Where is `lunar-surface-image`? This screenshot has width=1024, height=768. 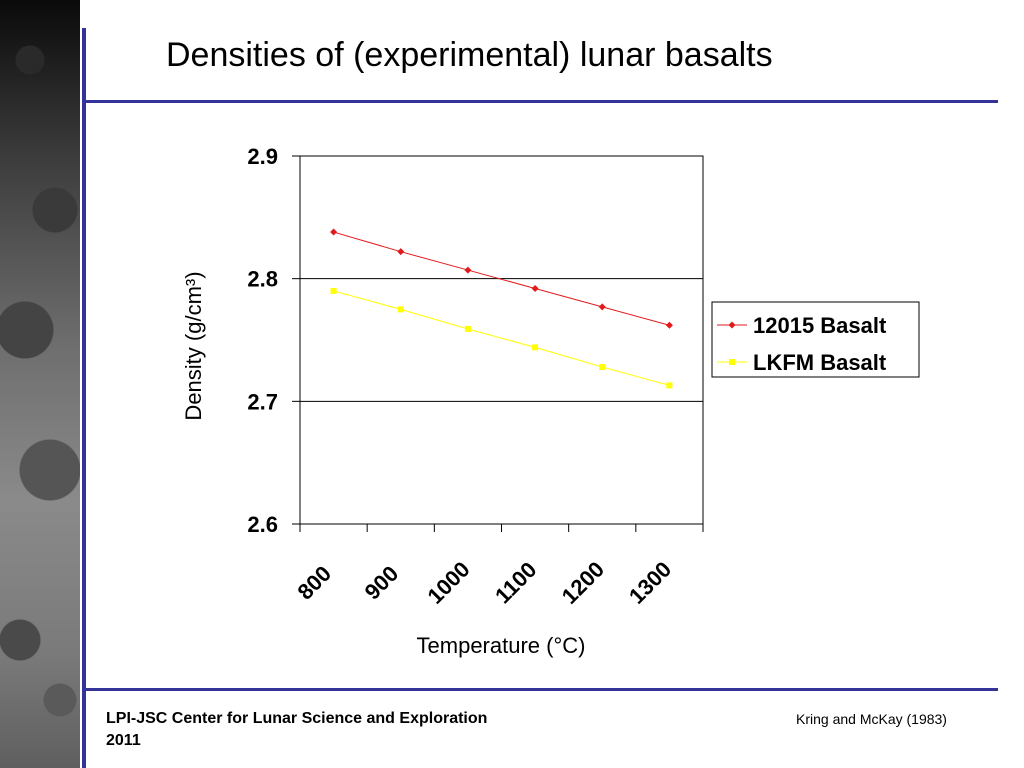
lunar-surface-image is located at coordinates (40, 384).